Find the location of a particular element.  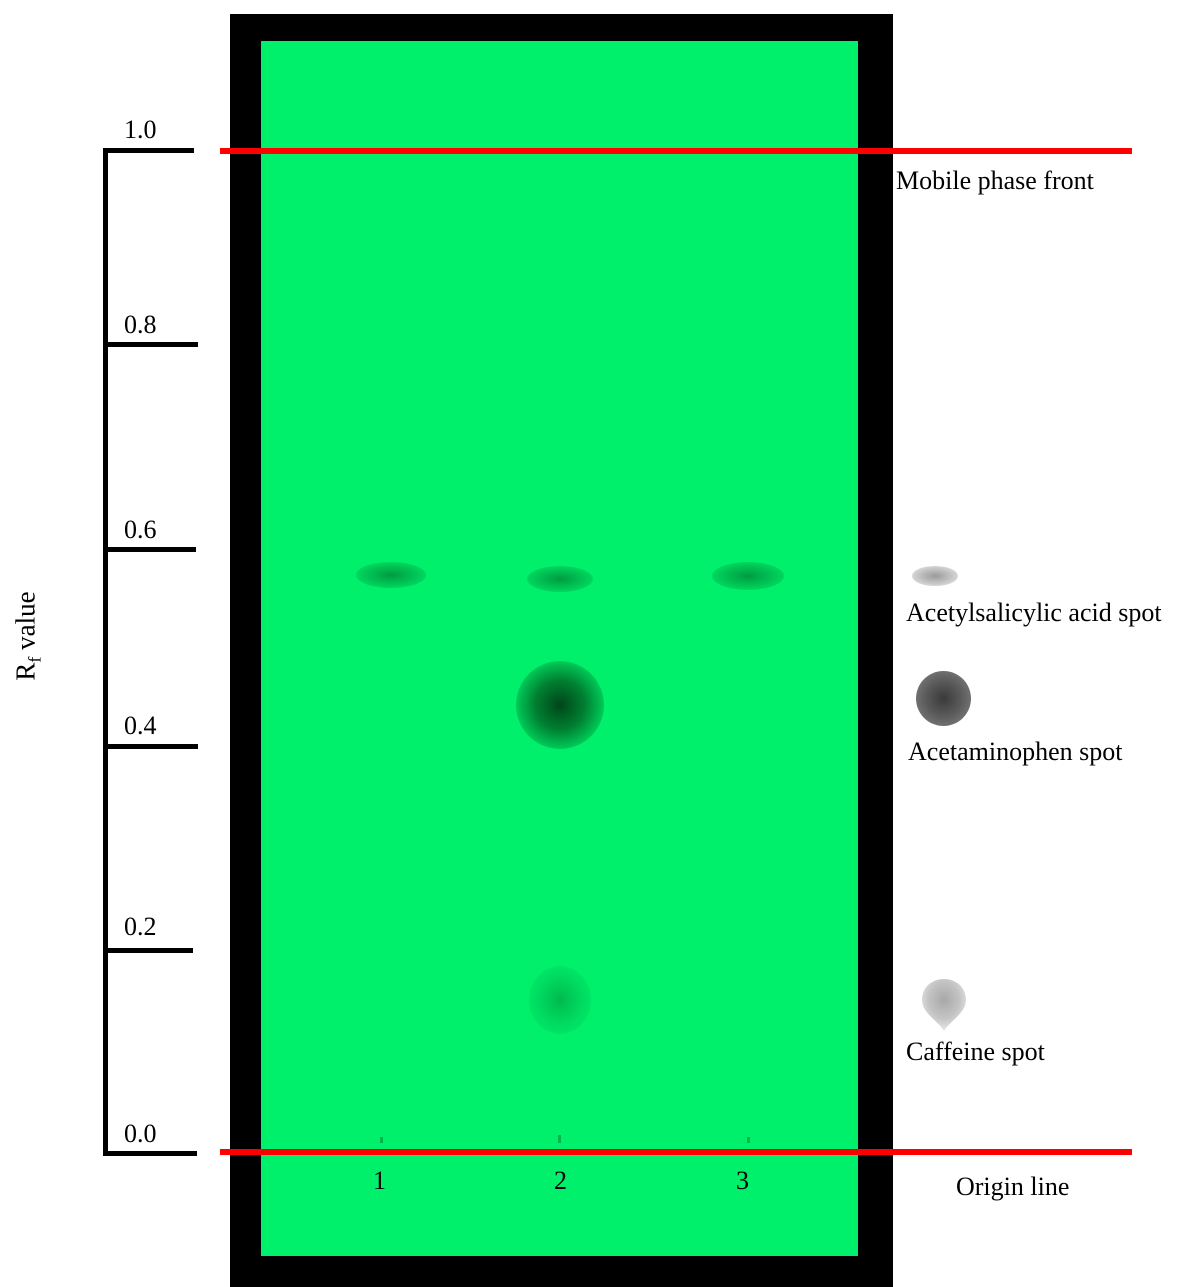

rf-tick-0.0 is located at coordinates (150, 1153).